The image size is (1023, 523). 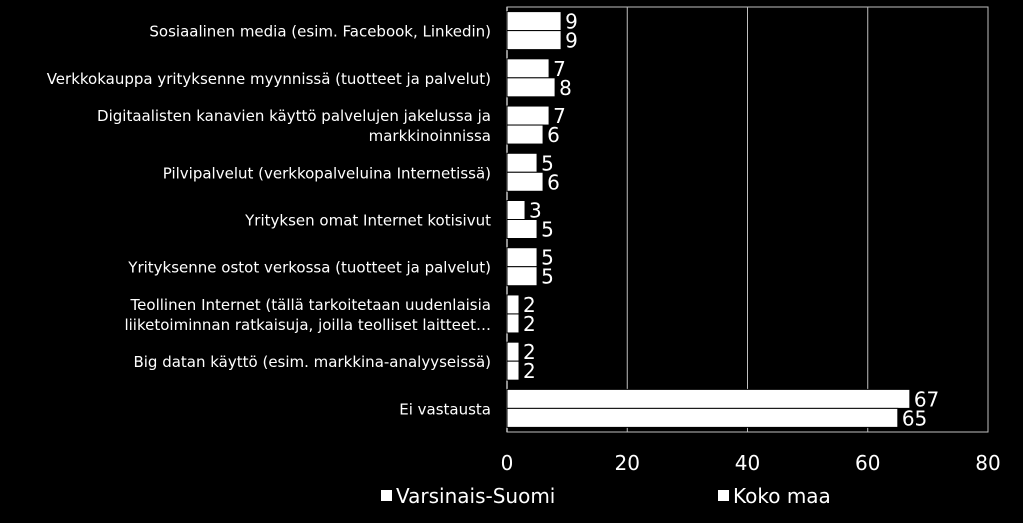 I want to click on x-tick-label: 60, so click(x=867, y=463).